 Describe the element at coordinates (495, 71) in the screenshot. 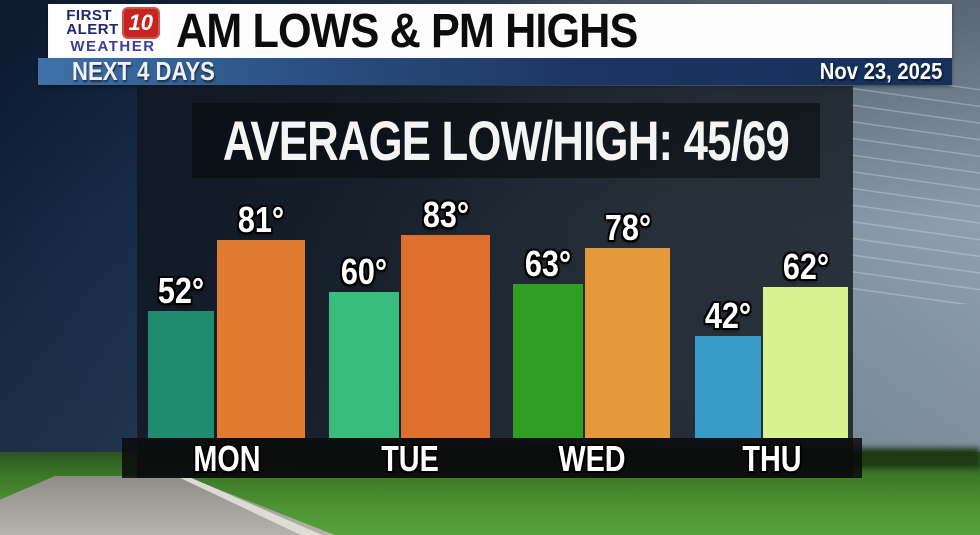

I see `subheader-bar: NEXT 4 DAYS Nov 23, 2025` at that location.